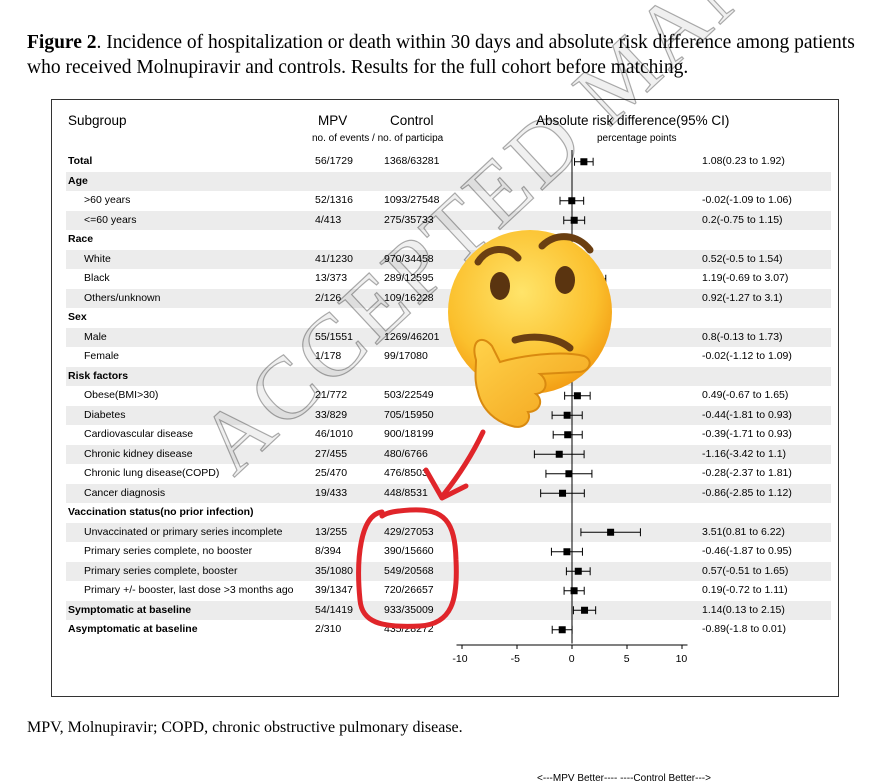 This screenshot has height=784, width=886. What do you see at coordinates (409, 258) in the screenshot?
I see `row-control-count: 970/34458` at bounding box center [409, 258].